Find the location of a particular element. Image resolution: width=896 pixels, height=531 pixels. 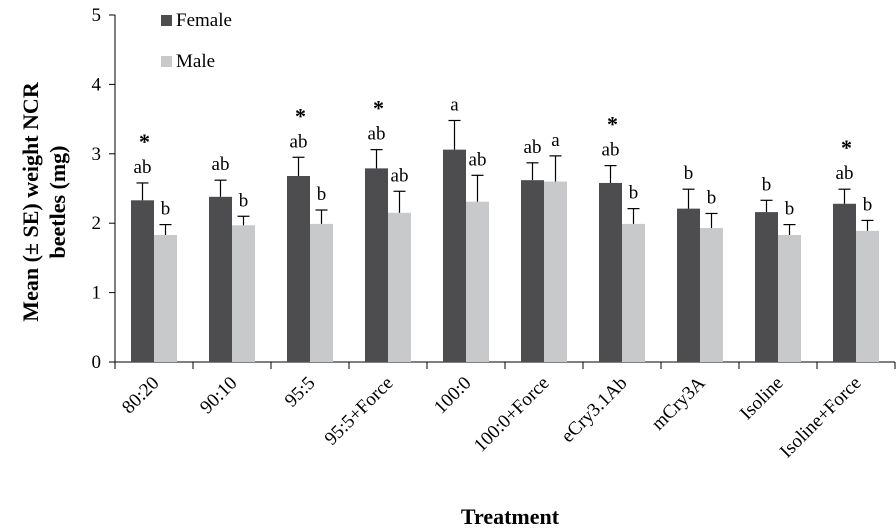

category-label: 80:20 is located at coordinates (140, 395).